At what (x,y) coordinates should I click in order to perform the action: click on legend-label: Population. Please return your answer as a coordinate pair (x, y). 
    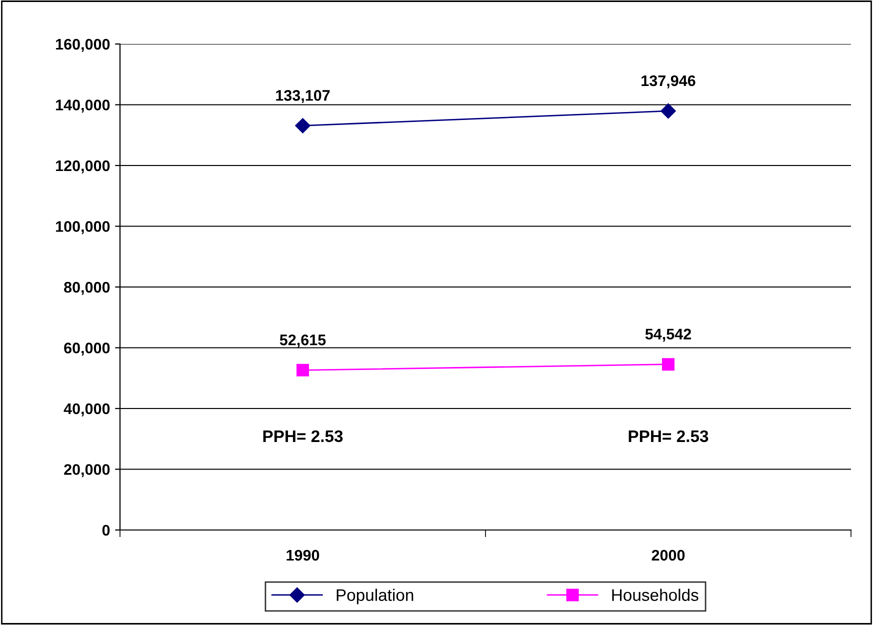
    Looking at the image, I should click on (375, 596).